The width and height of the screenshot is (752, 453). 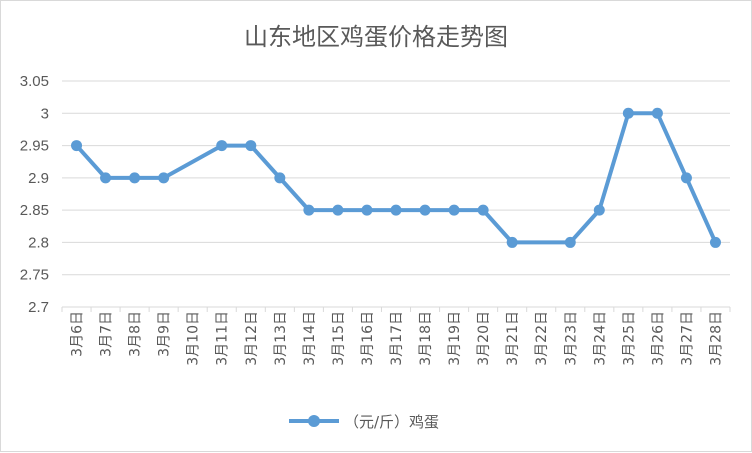 I want to click on x-tick-label: 3月26日, so click(x=658, y=338).